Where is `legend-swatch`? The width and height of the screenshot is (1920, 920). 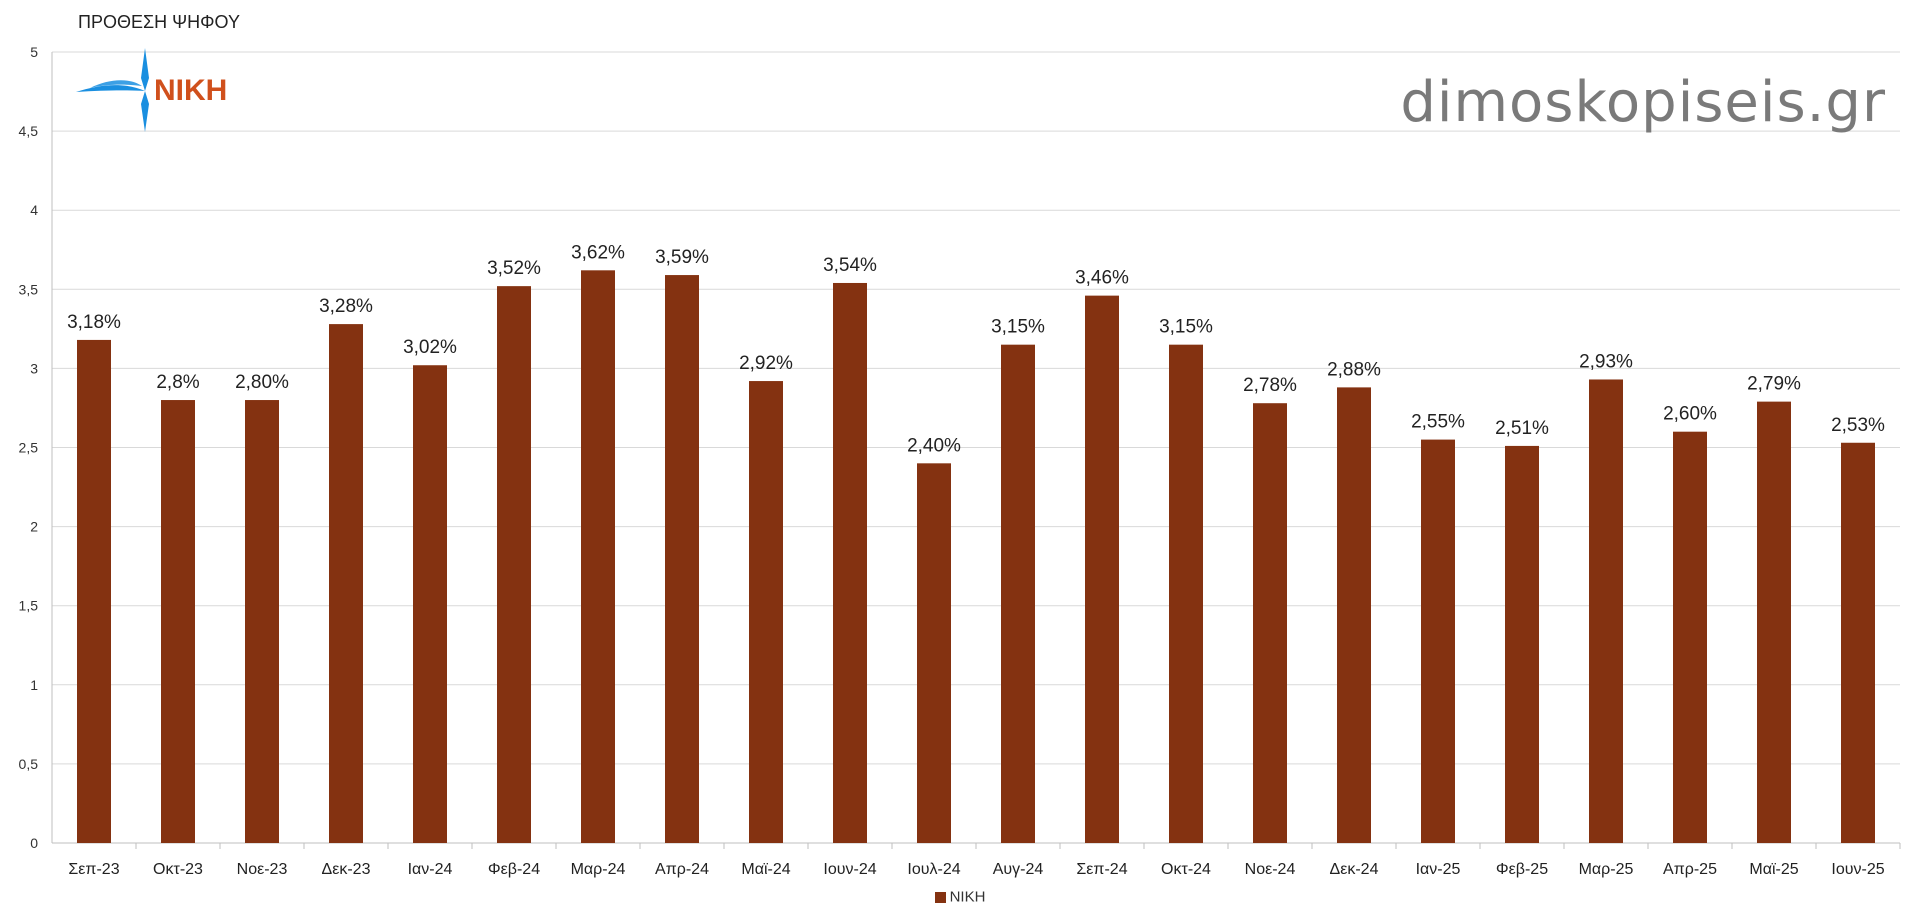 legend-swatch is located at coordinates (940, 897).